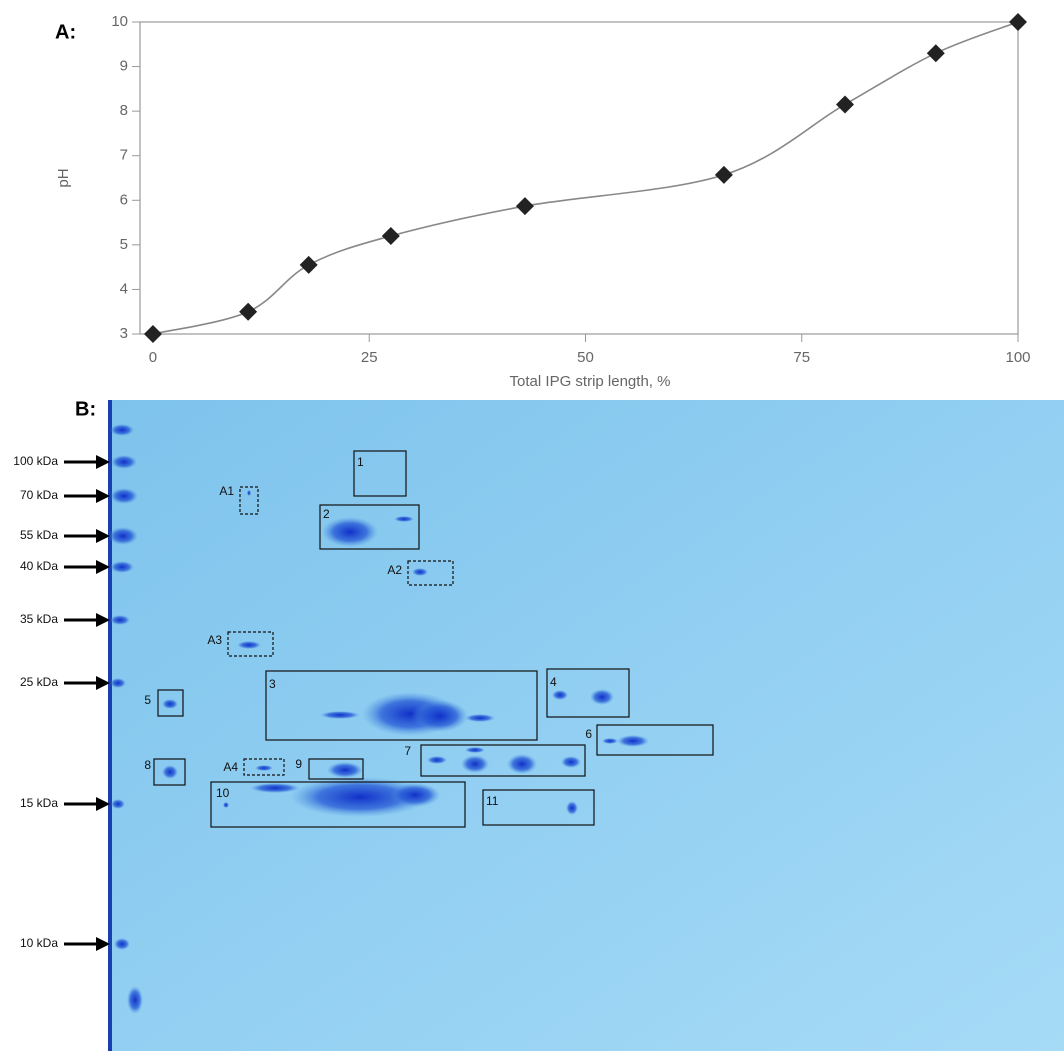  Describe the element at coordinates (492, 801) in the screenshot. I see `spot-box-label: 11` at that location.